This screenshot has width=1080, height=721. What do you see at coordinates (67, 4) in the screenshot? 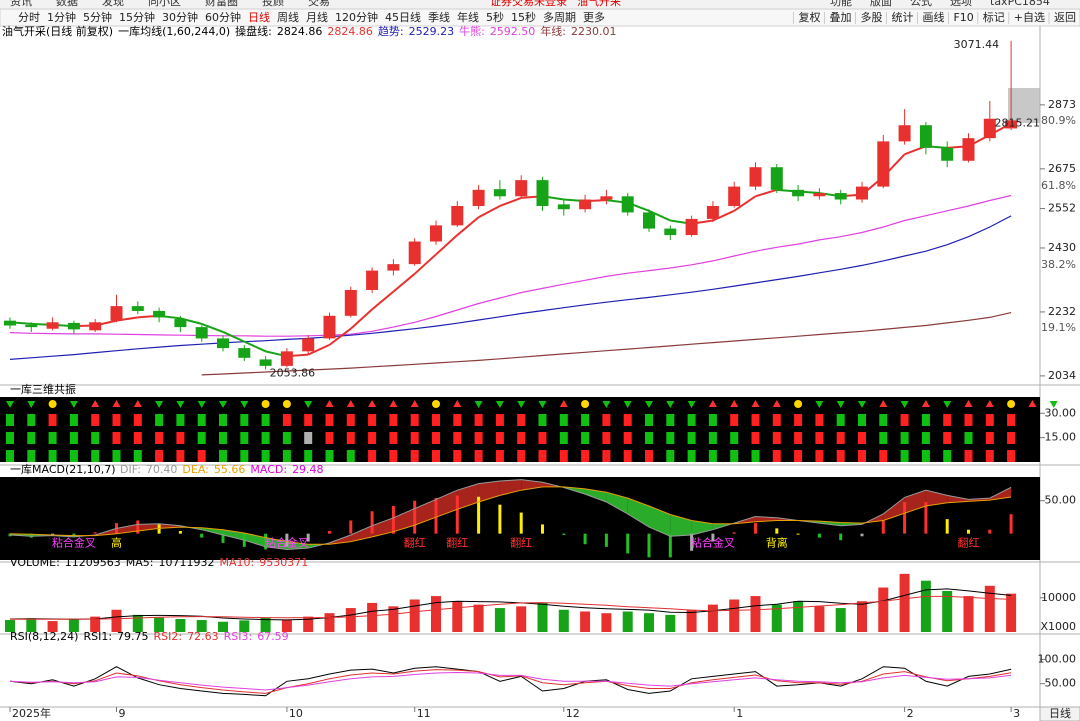
I see `menu-item: 数据` at bounding box center [67, 4].